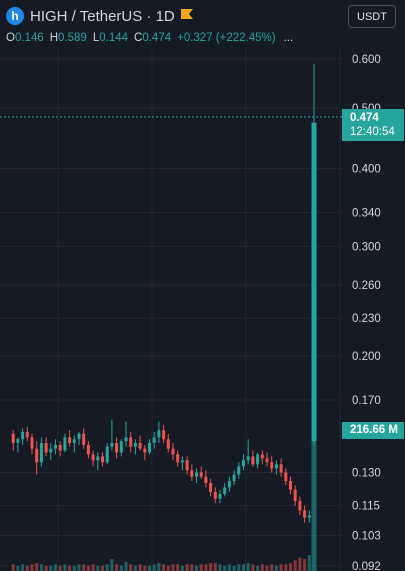 This screenshot has width=405, height=571. What do you see at coordinates (373, 125) in the screenshot?
I see `last-price-label: 0.474 12:40:54` at bounding box center [373, 125].